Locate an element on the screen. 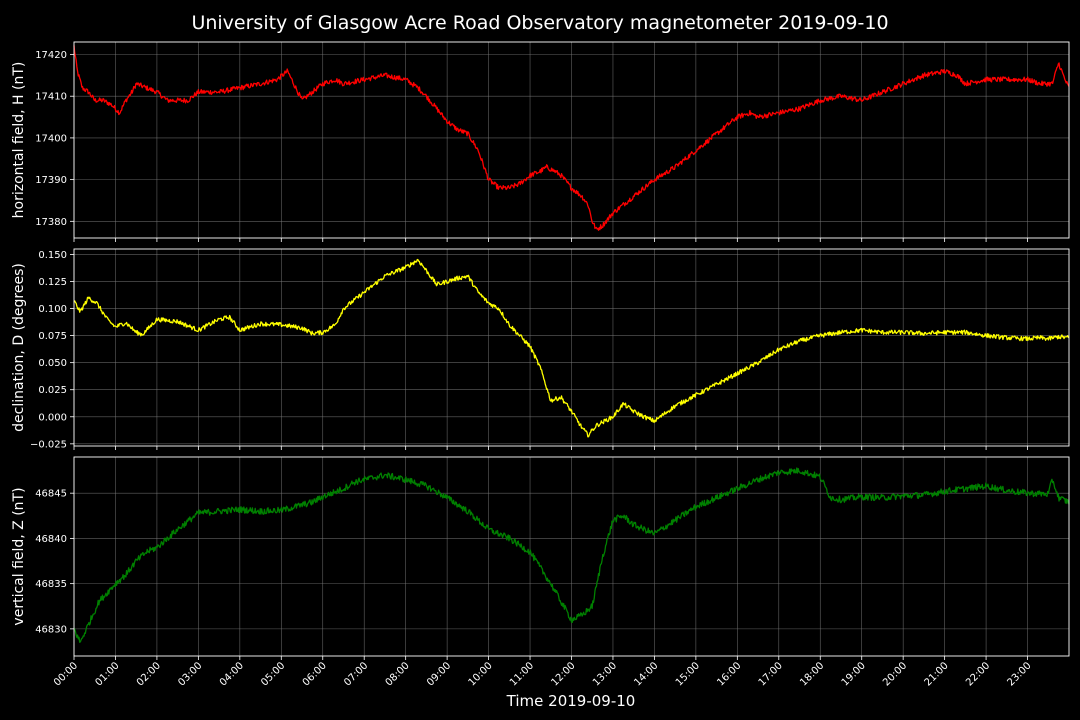 The image size is (1080, 720). x-tick-label: 00:00 is located at coordinates (66, 674).